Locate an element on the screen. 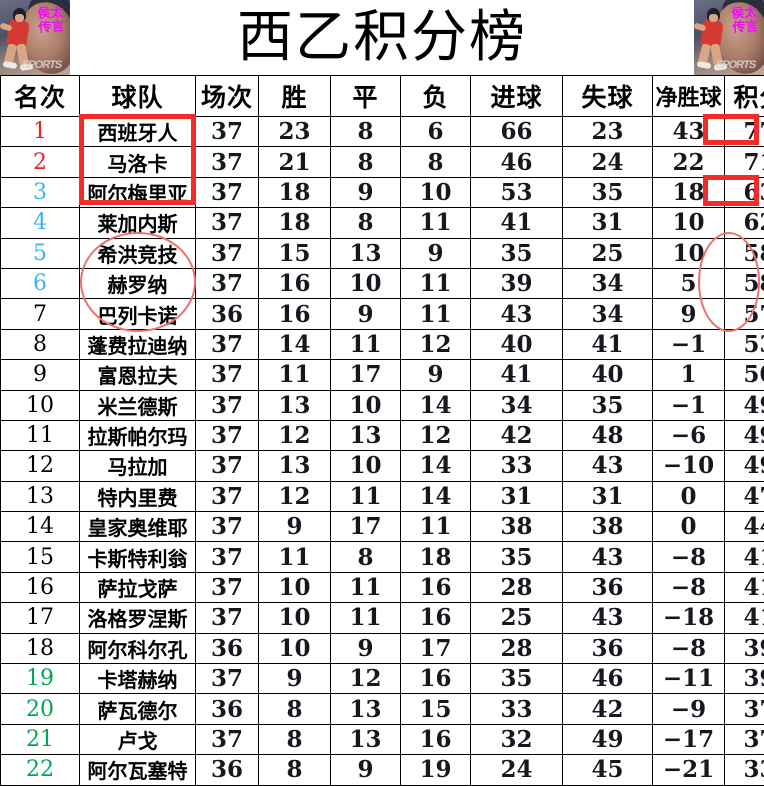 Image resolution: width=764 pixels, height=786 pixels. table-cell-team: 卢戈 is located at coordinates (138, 739).